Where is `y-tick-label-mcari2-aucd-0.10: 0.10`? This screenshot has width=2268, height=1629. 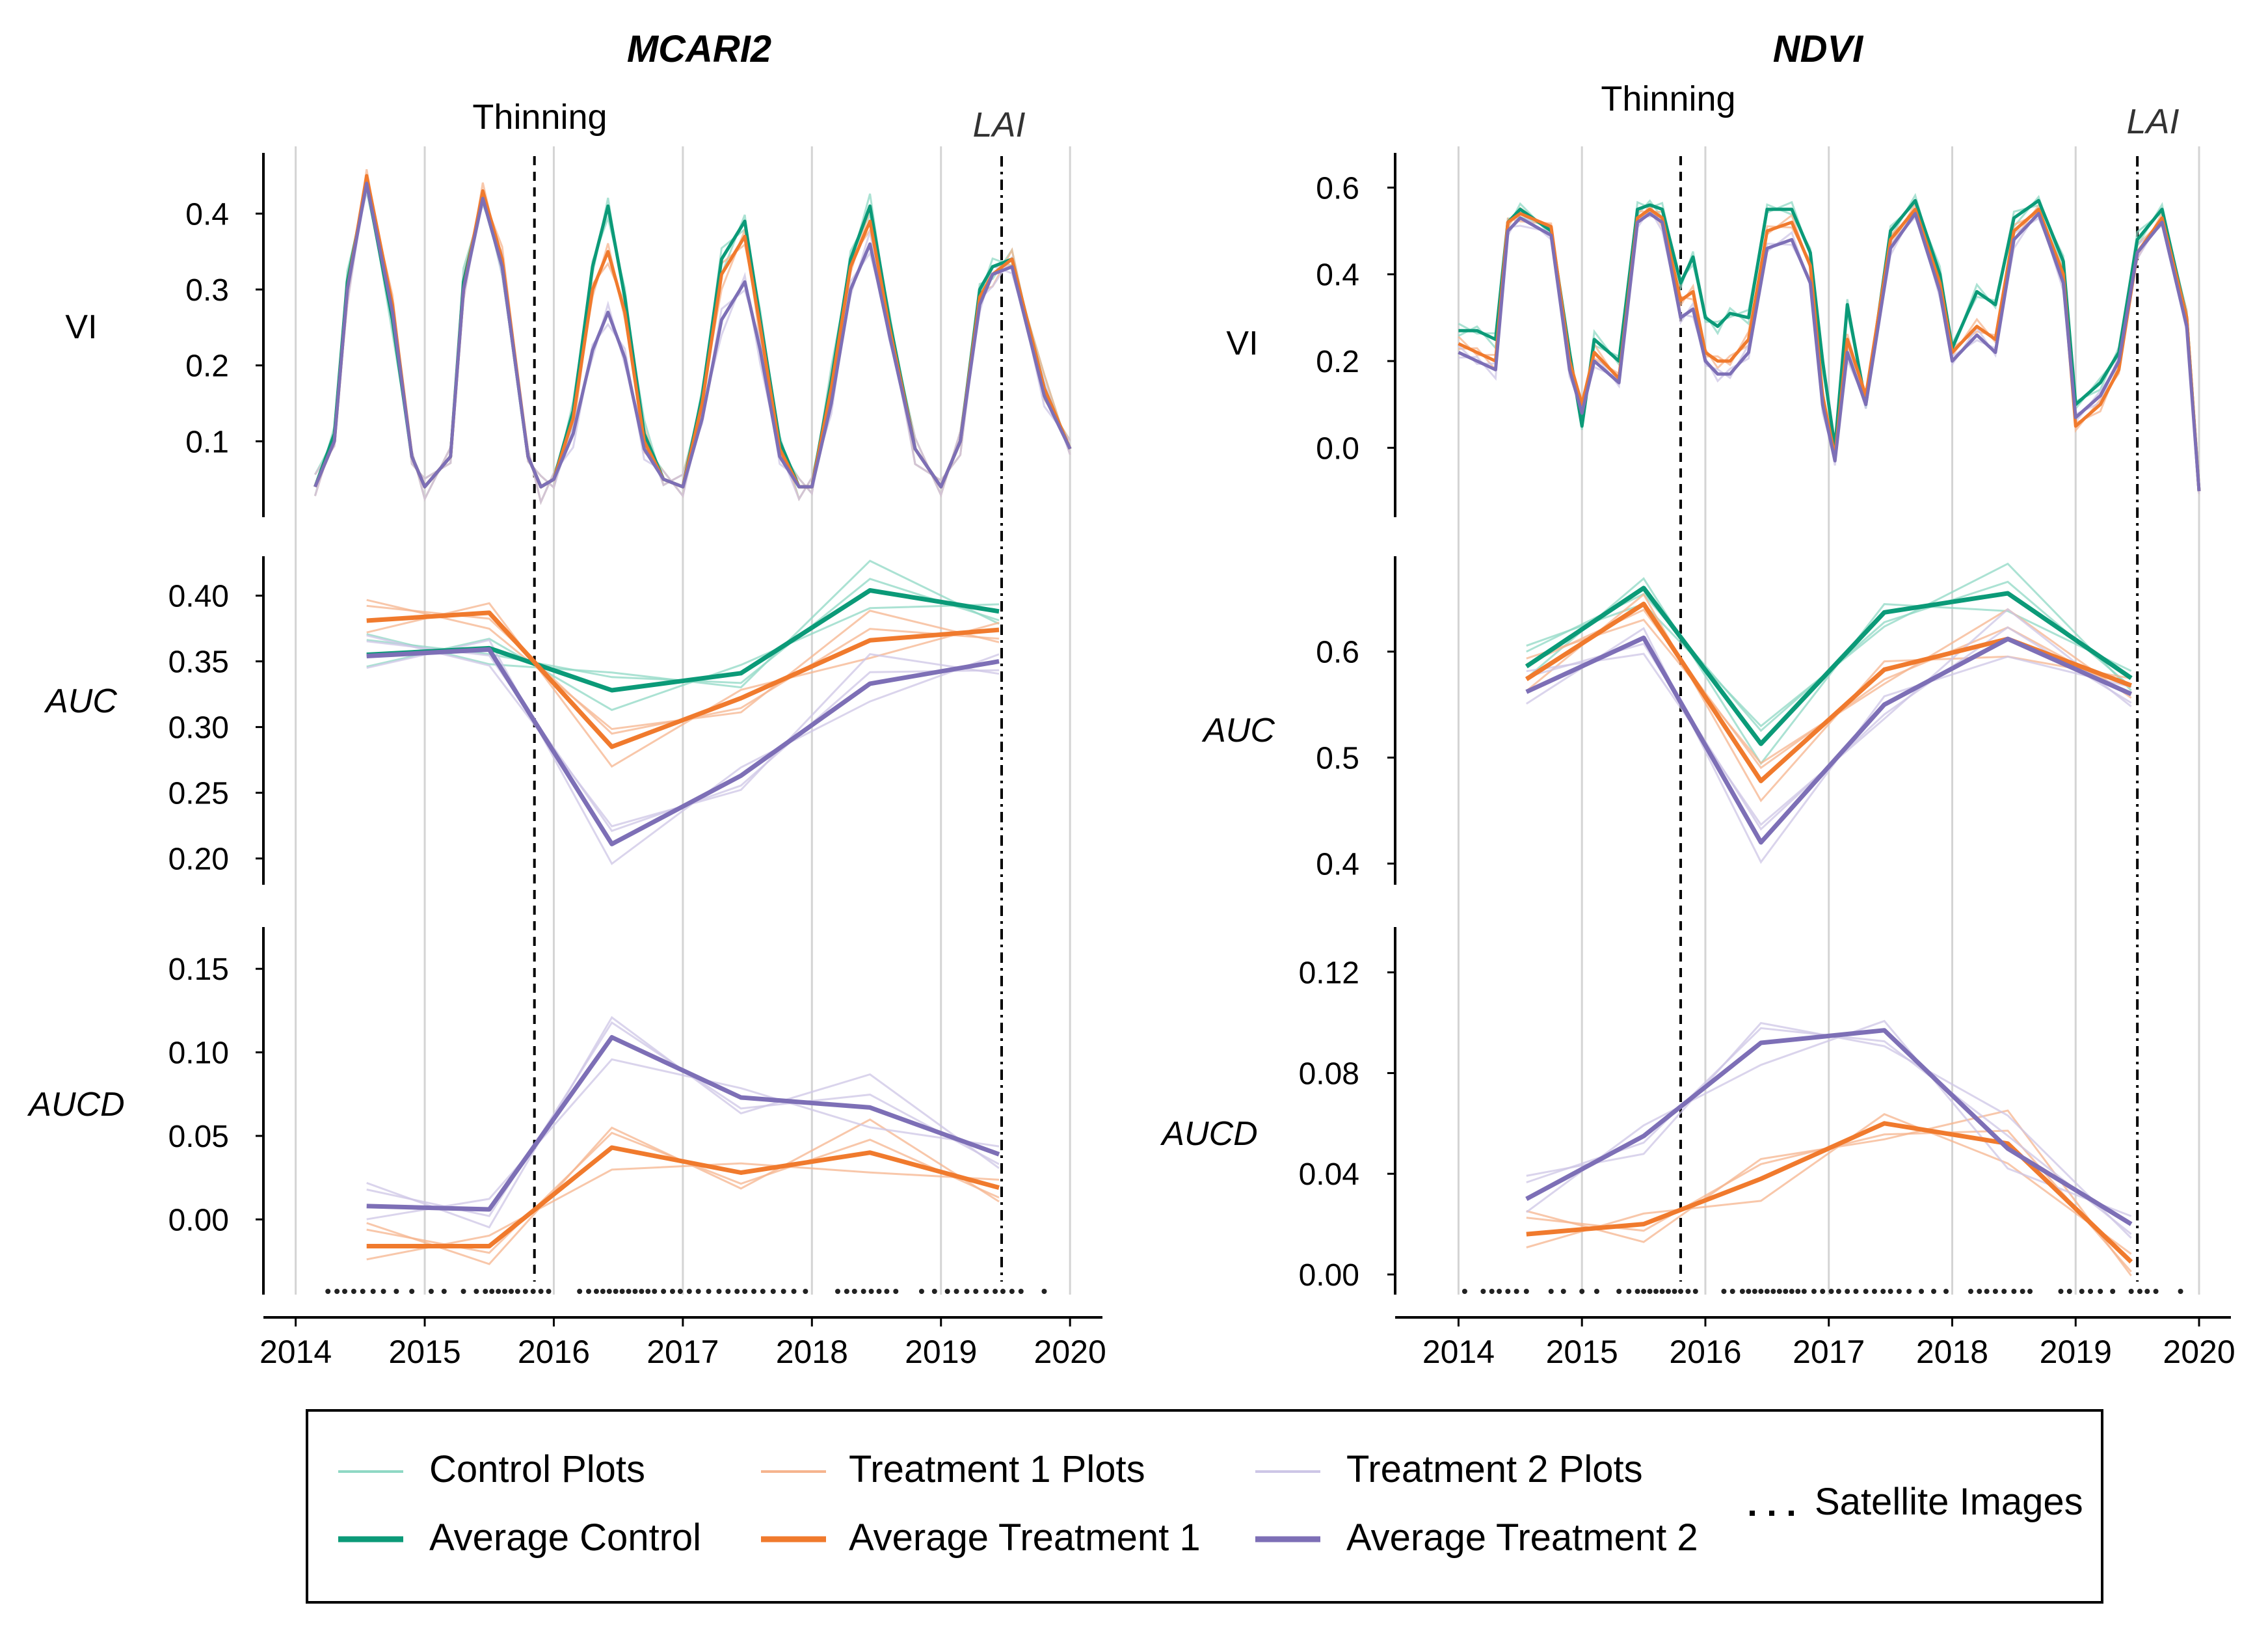
y-tick-label-mcari2-aucd-0.10: 0.10 is located at coordinates (198, 1053).